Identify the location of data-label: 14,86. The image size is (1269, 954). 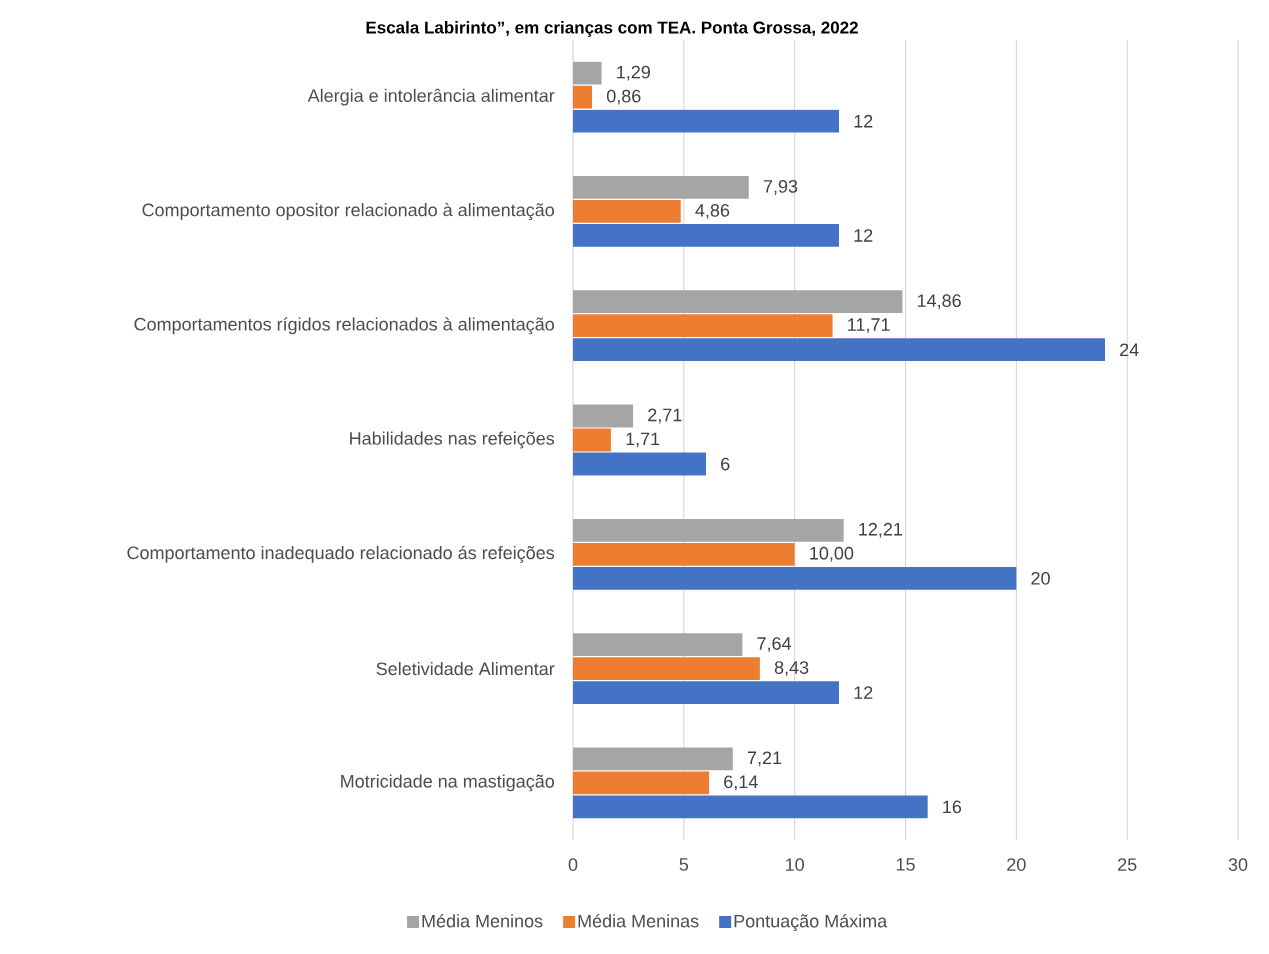
(939, 302).